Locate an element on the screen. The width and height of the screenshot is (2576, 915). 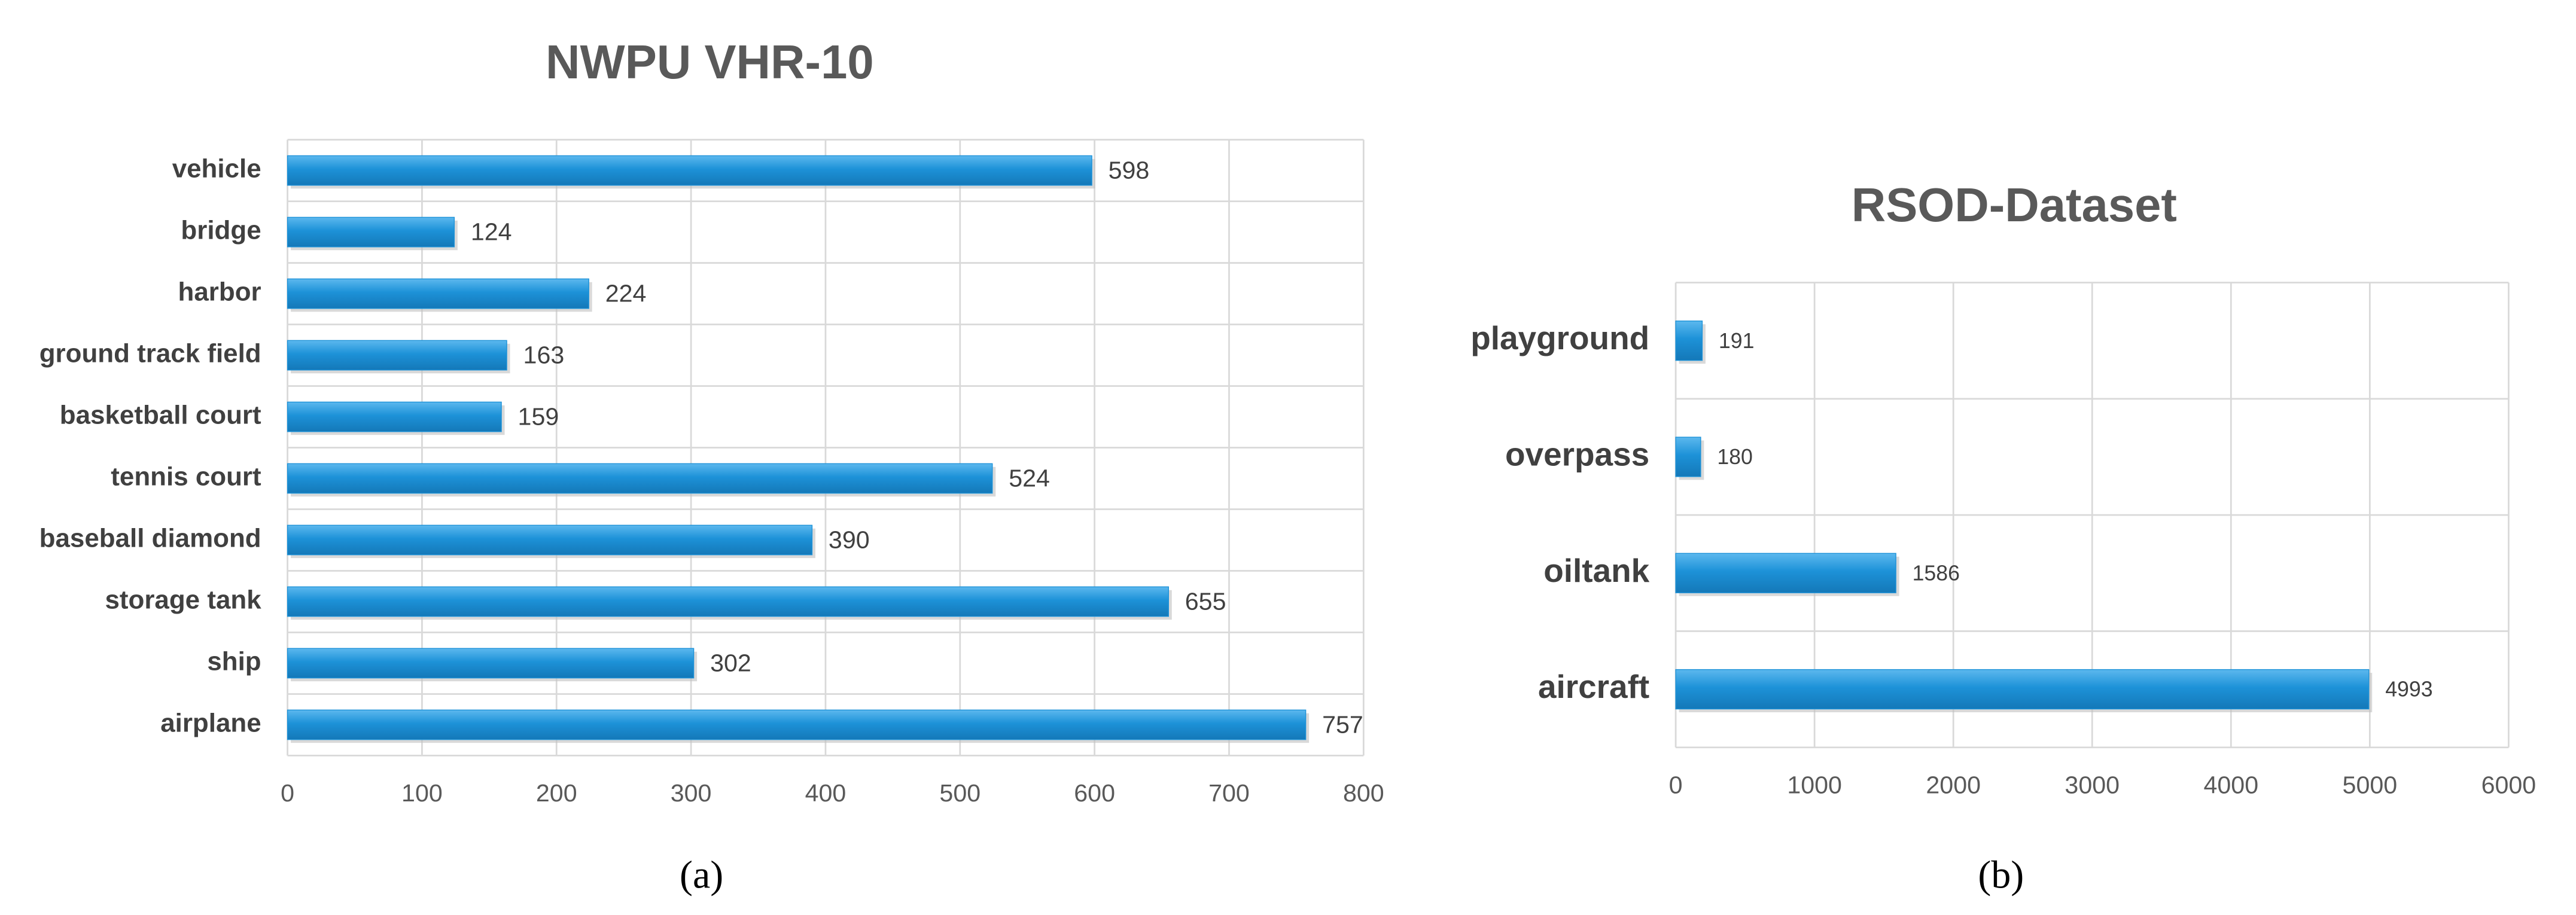
x-tick-label: 4000 is located at coordinates (2230, 784).